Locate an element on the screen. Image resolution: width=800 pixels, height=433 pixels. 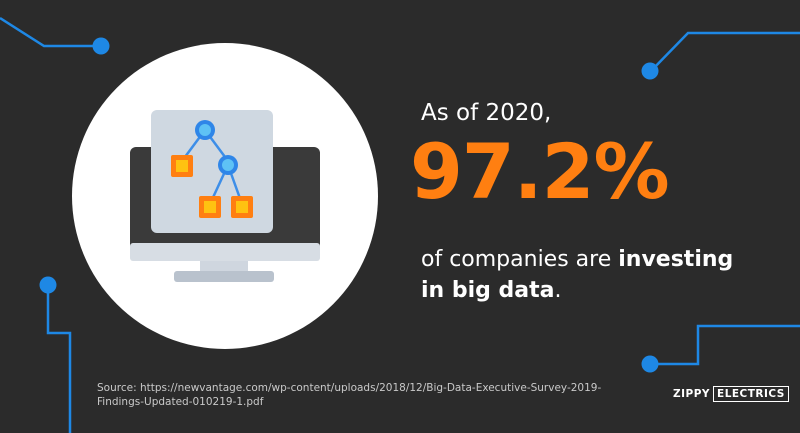
description-prefix: of companies are is located at coordinates (520, 259).